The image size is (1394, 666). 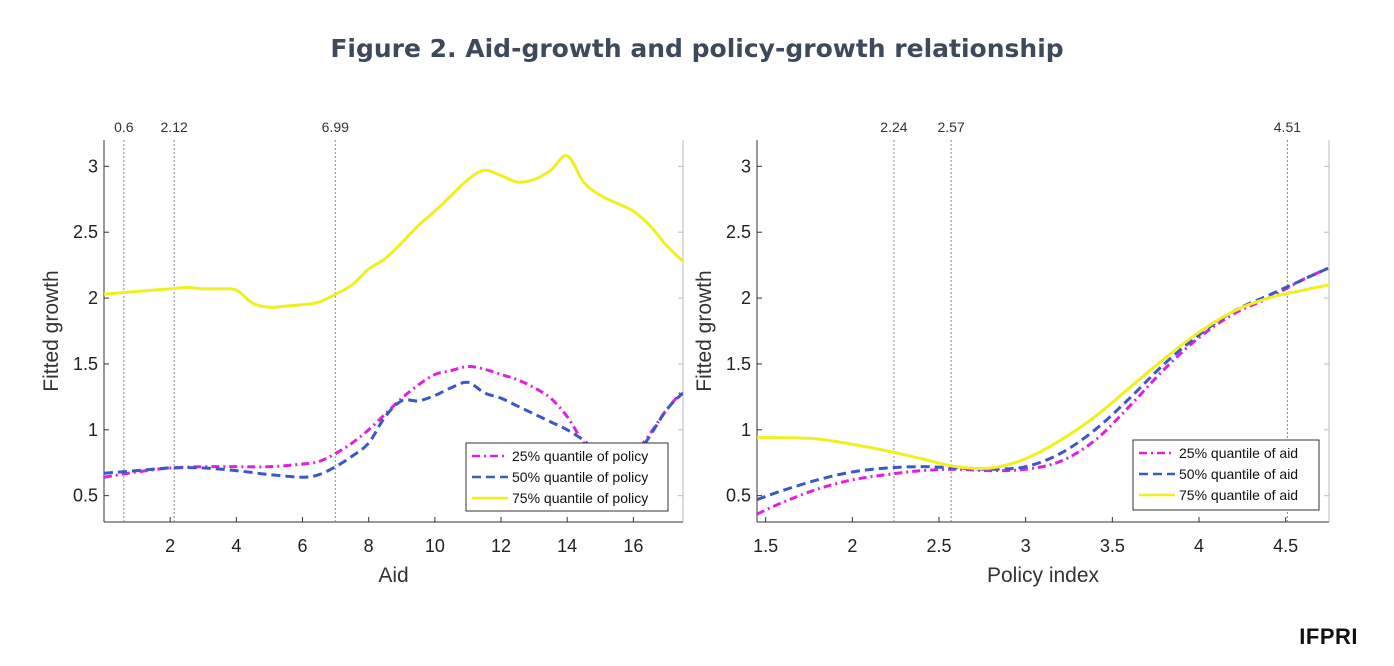 What do you see at coordinates (124, 127) in the screenshot?
I see `left-reference-label: 0.6` at bounding box center [124, 127].